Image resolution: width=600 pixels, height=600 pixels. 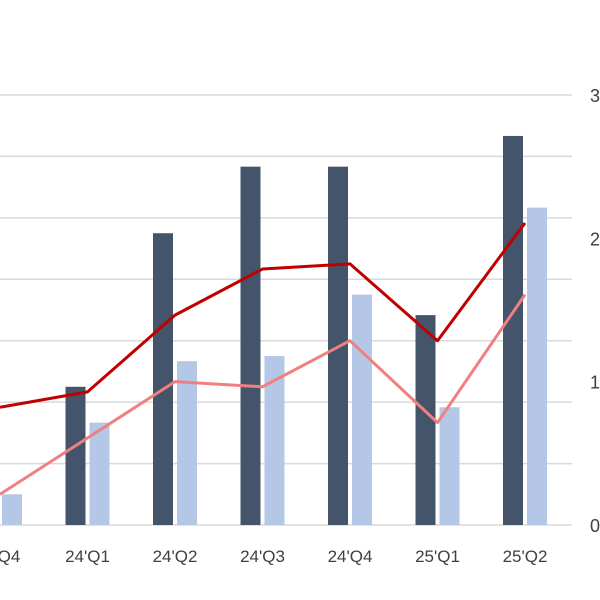 I want to click on x-tick-label: 24'Q4, so click(x=350, y=556).